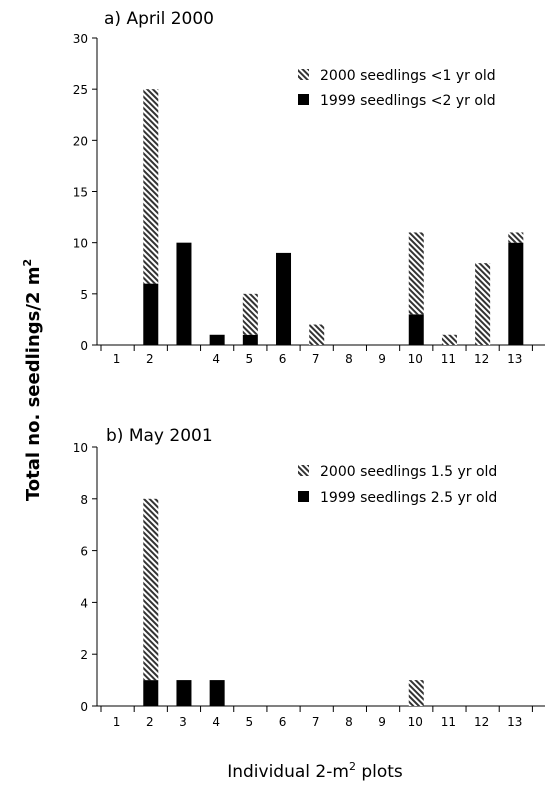 The height and width of the screenshot is (789, 560). What do you see at coordinates (84, 295) in the screenshot?
I see `y-tick-label: 5` at bounding box center [84, 295].